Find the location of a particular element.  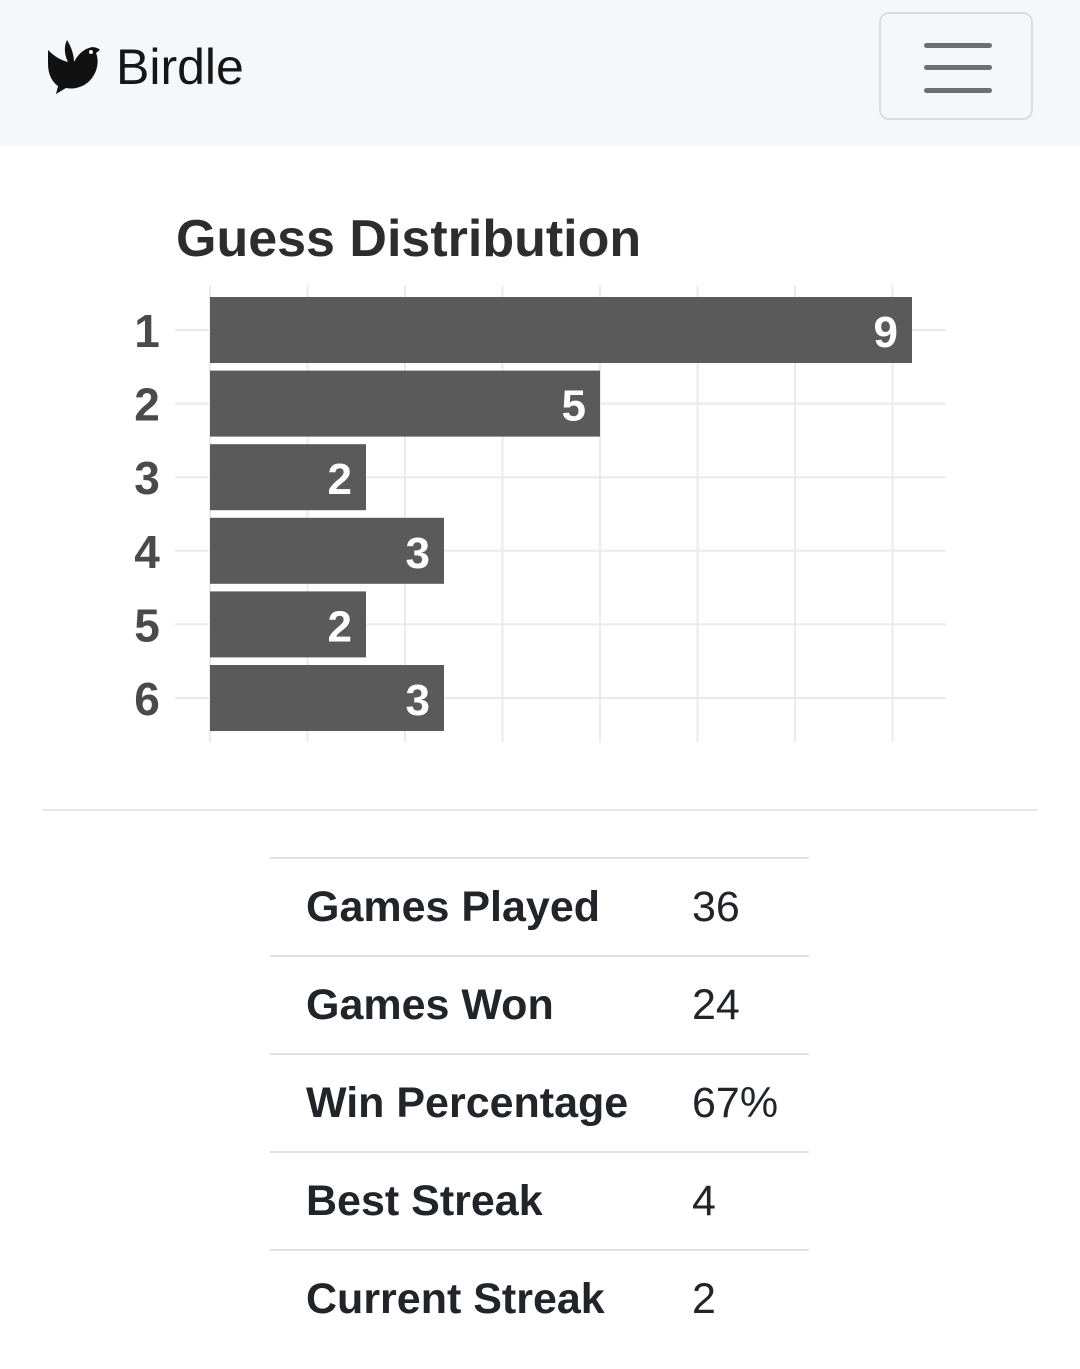

stats-row: Best Streak 4 is located at coordinates (539, 1200).